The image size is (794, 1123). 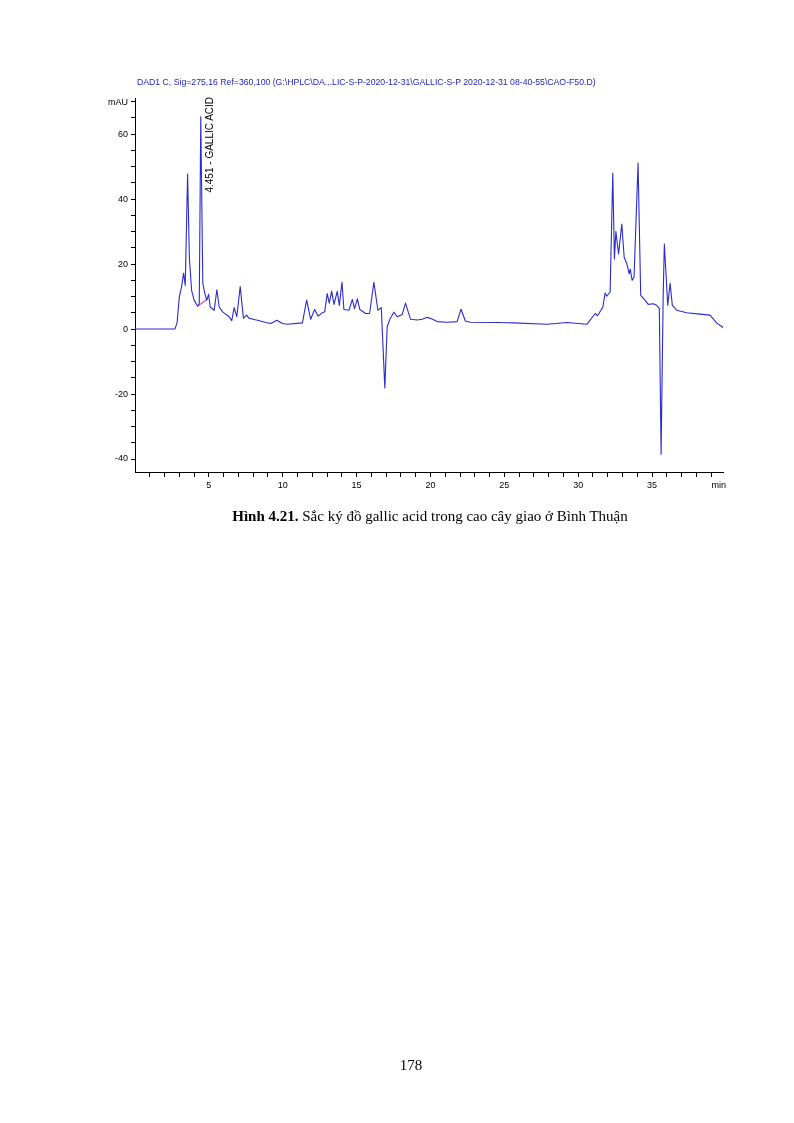 What do you see at coordinates (265, 516) in the screenshot?
I see `text: Hình 4.21.` at bounding box center [265, 516].